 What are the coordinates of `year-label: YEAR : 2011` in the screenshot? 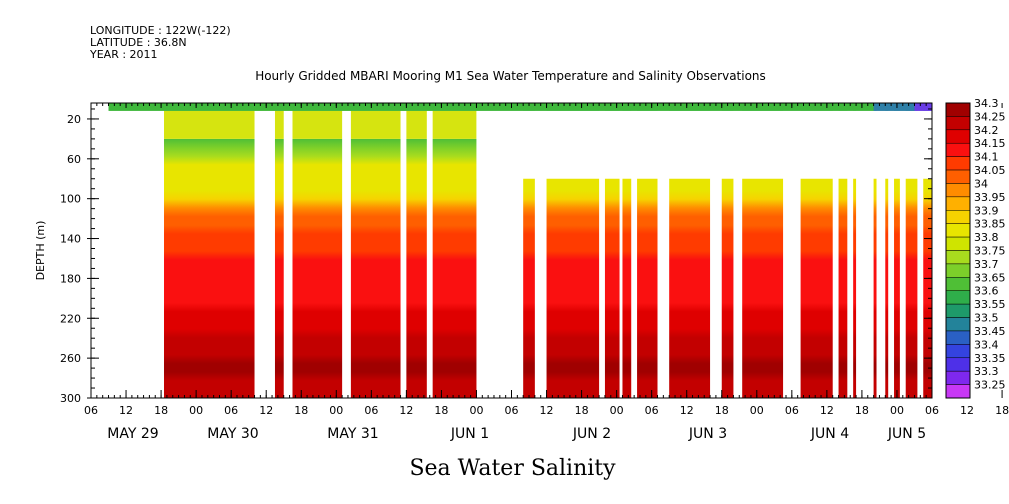 It's located at (124, 54).